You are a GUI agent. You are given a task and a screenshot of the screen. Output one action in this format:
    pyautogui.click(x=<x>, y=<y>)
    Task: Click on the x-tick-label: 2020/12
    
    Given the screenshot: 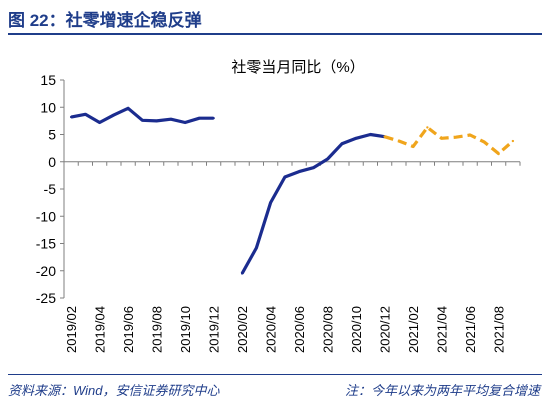 What is the action you would take?
    pyautogui.click(x=385, y=329)
    